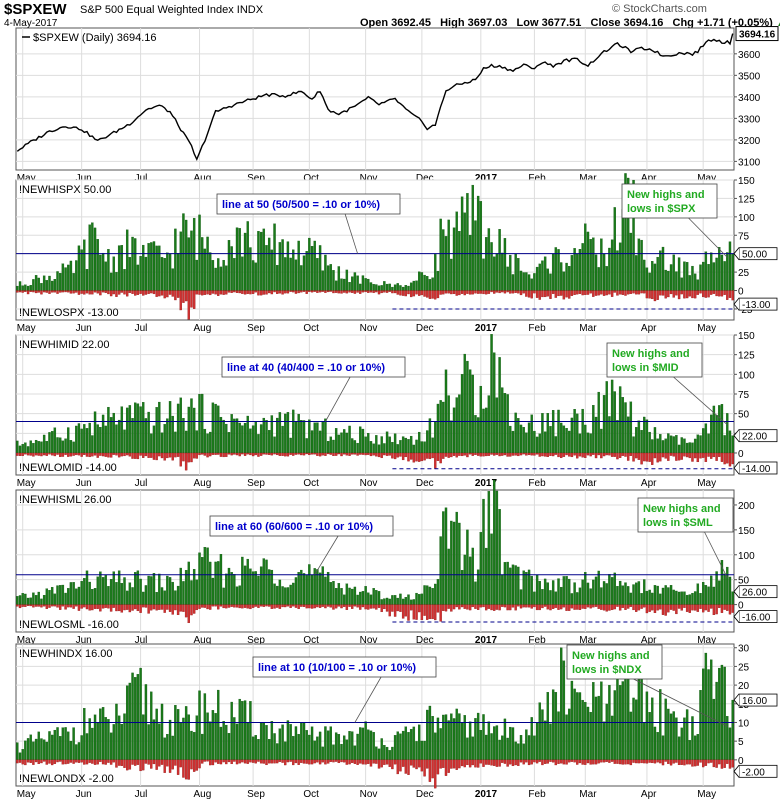  What do you see at coordinates (666, 195) in the screenshot?
I see `new-highs-lows-callout-line-0: New highs and` at bounding box center [666, 195].